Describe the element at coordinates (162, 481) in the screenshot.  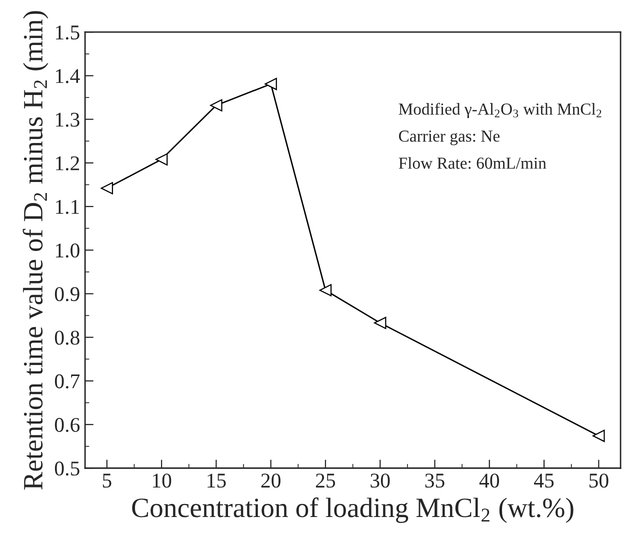
I see `x-tick-label: 10` at that location.